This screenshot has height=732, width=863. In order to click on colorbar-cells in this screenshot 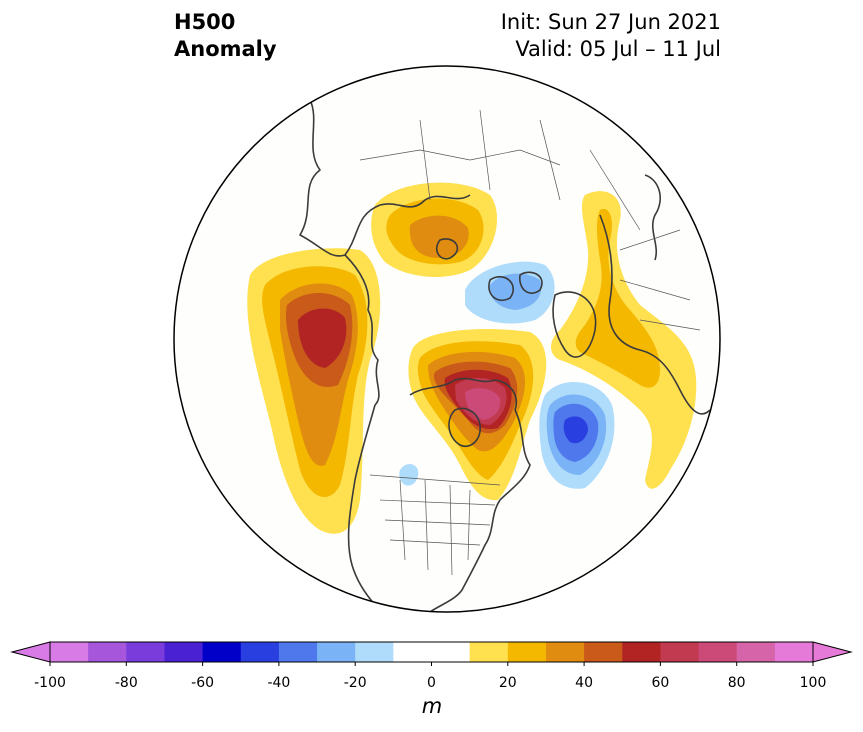, I will do `click(432, 652)`.